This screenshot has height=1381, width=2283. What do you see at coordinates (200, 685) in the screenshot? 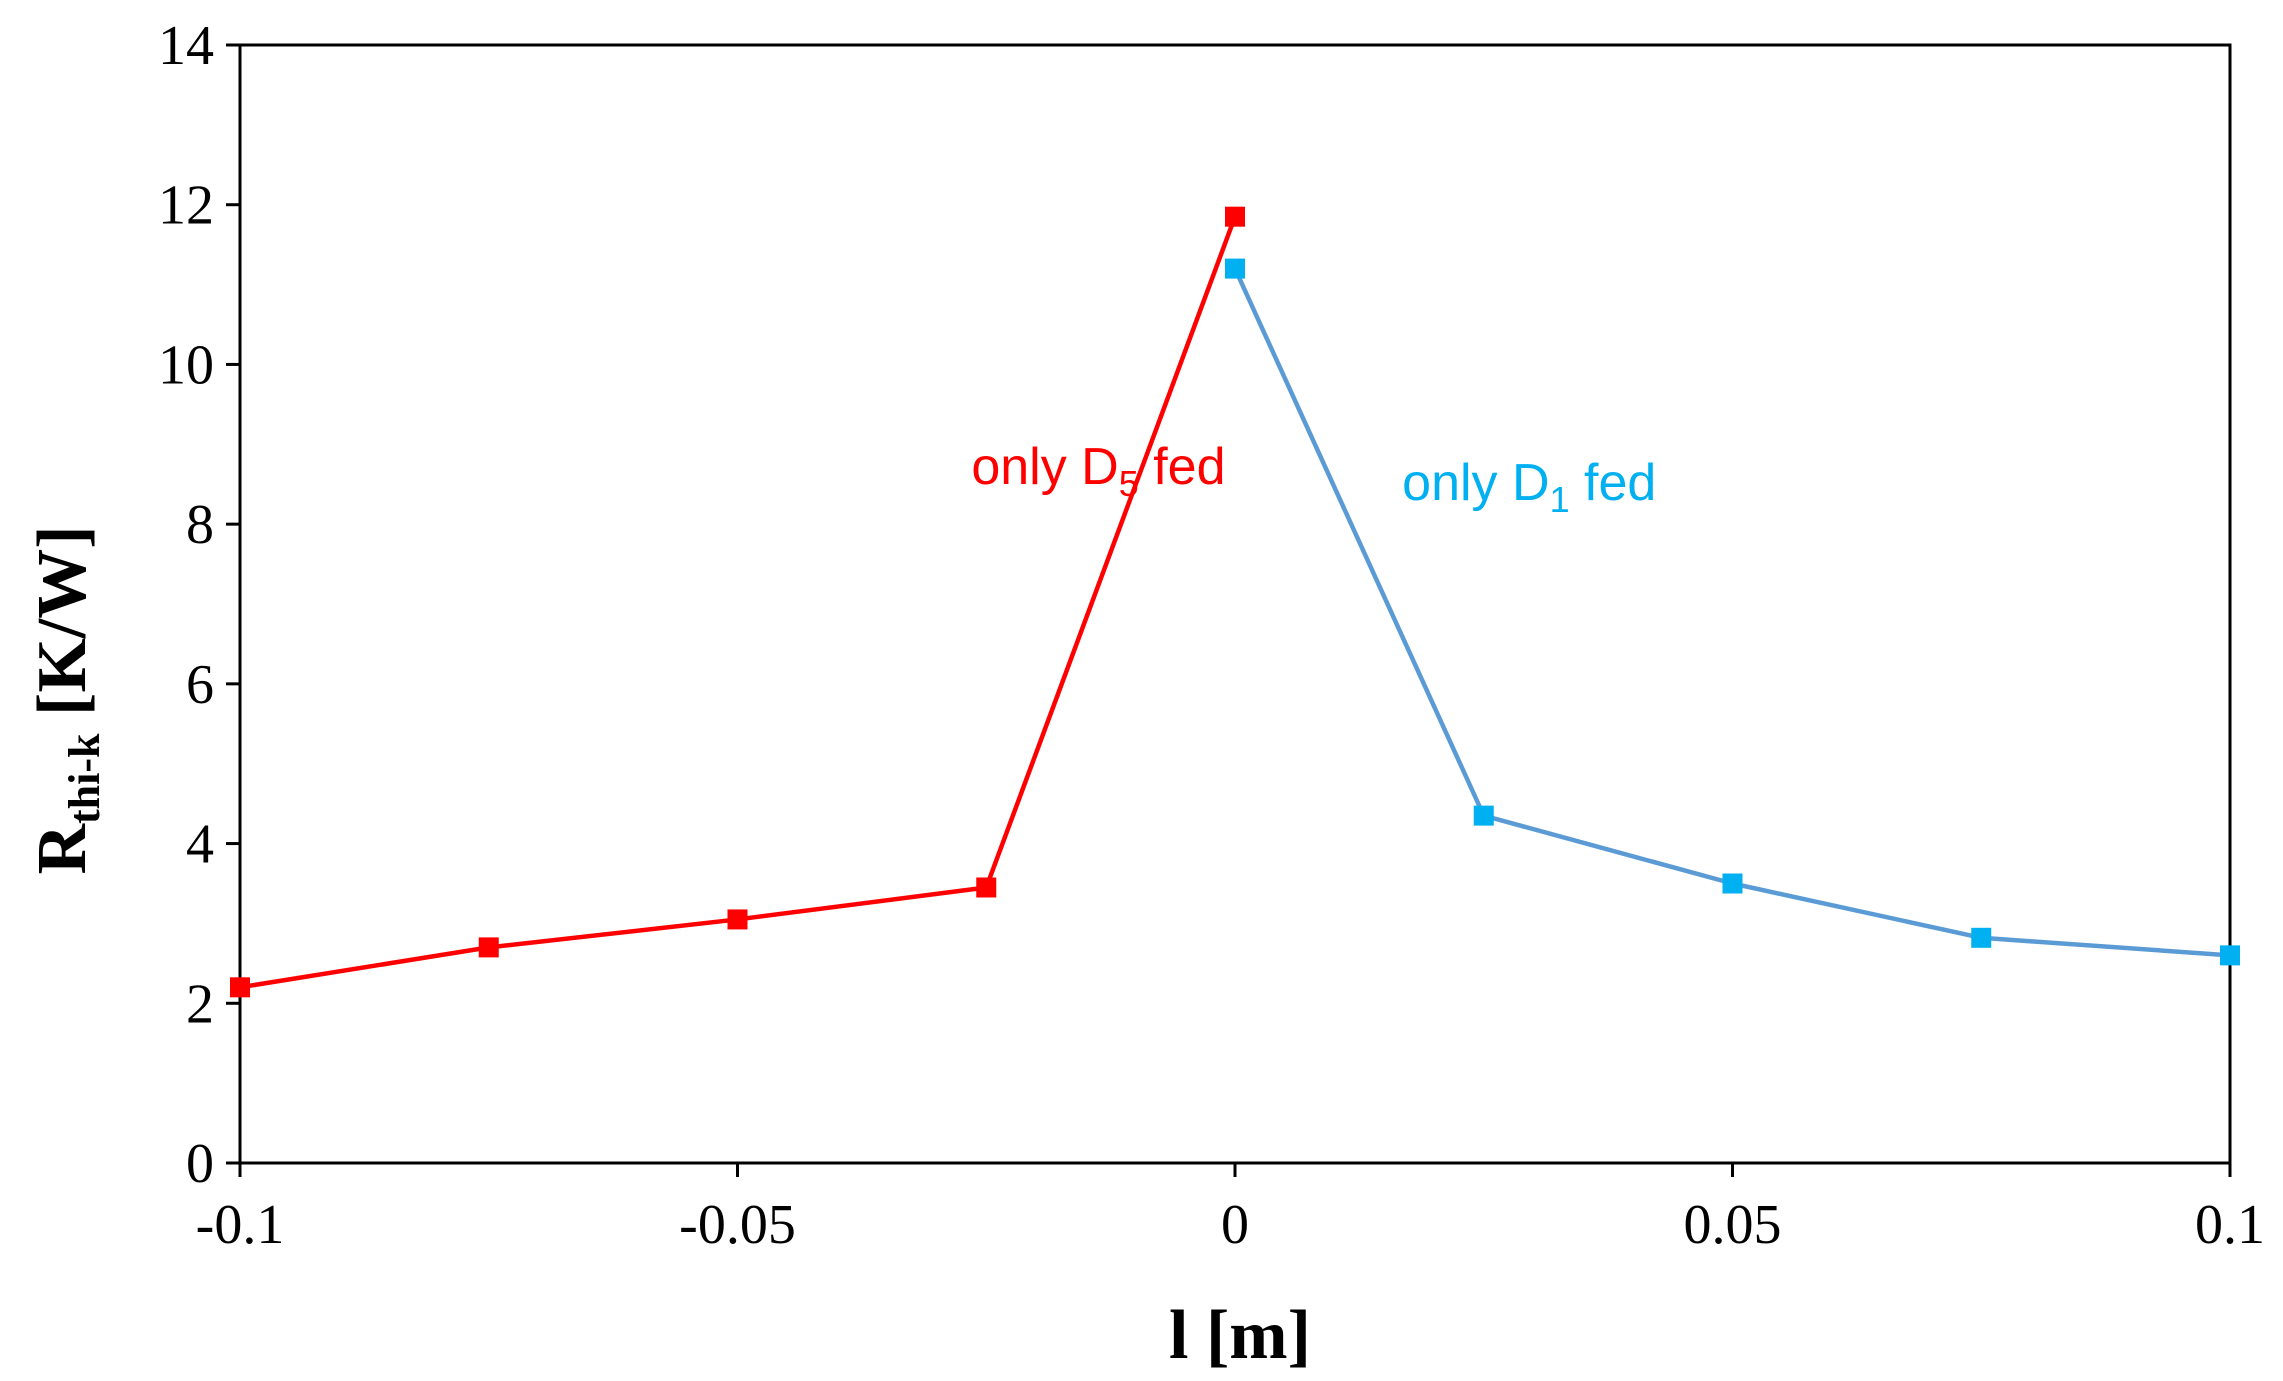
I see `y-tick-label: 6` at bounding box center [200, 685].